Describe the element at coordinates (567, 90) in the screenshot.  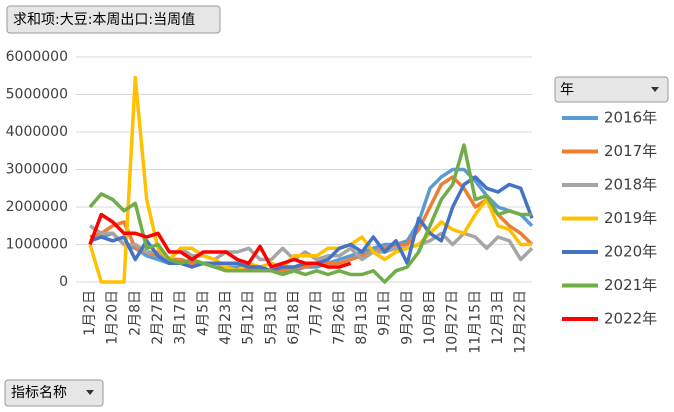
I see `legend-title: 年` at that location.